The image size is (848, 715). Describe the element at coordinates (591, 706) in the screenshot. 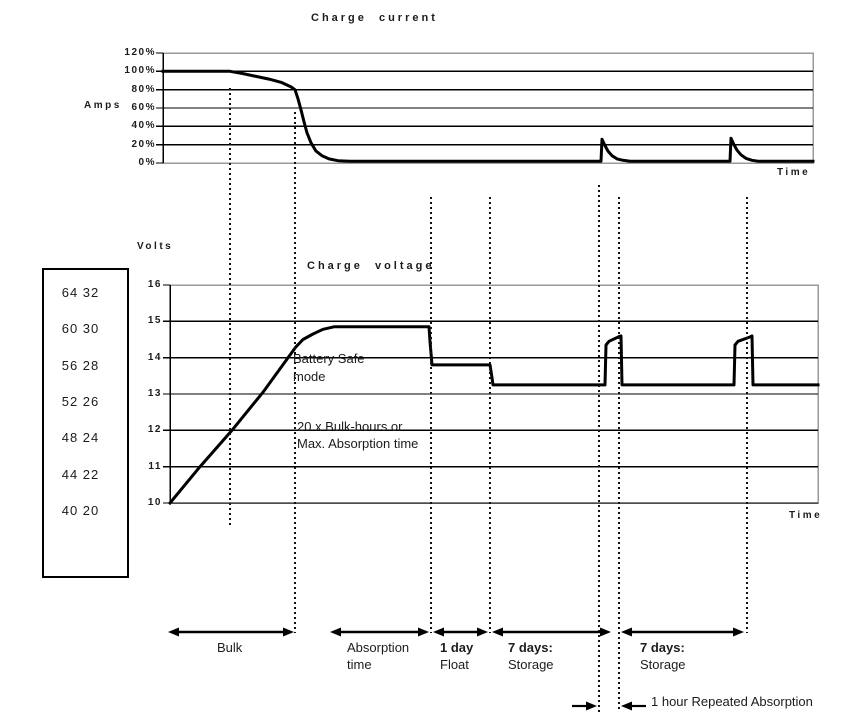

I see `repeated-absorption-arrow-right-head` at that location.